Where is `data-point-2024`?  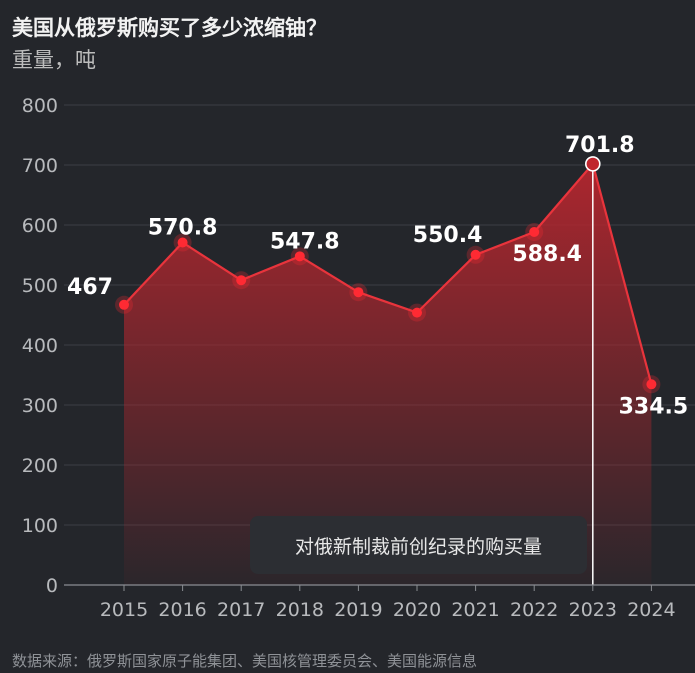 data-point-2024 is located at coordinates (651, 384).